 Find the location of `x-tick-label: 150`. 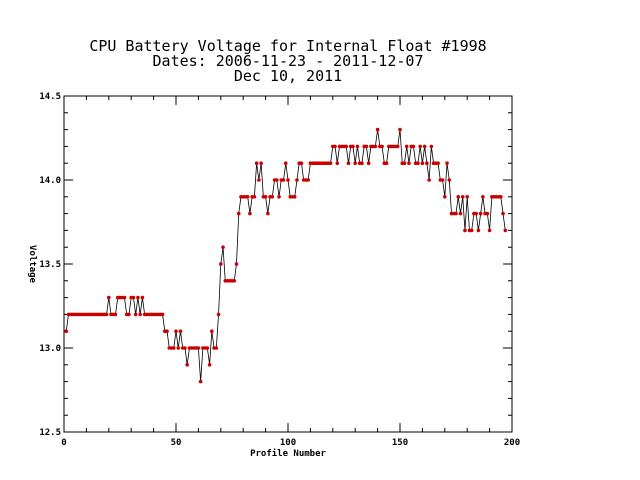

x-tick-label: 150 is located at coordinates (400, 443).